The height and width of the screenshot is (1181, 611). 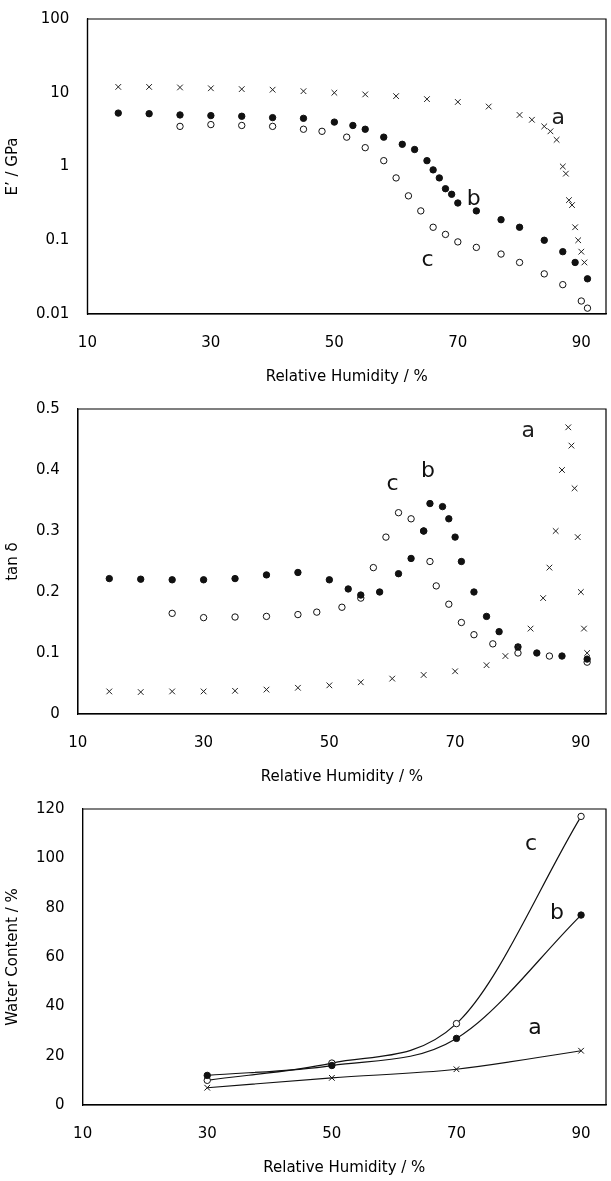 I want to click on y-tick-label: 0.4, so click(x=48, y=468).